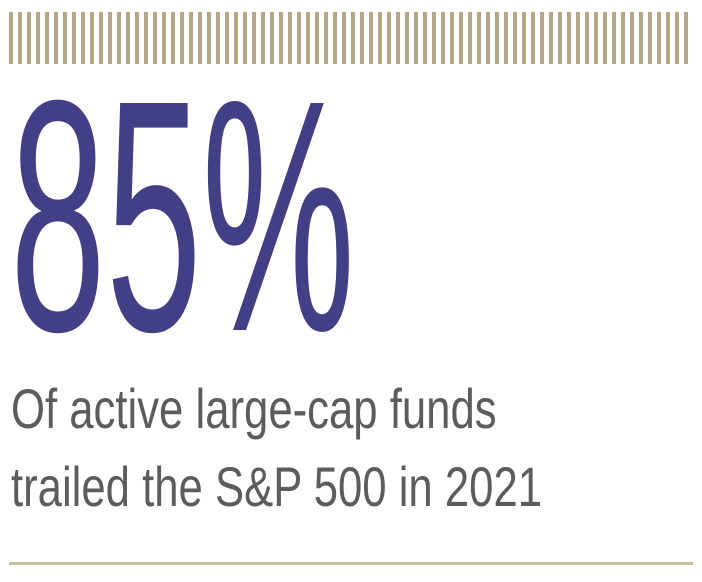 Image resolution: width=702 pixels, height=582 pixels. Describe the element at coordinates (351, 563) in the screenshot. I see `bottom-divider` at that location.